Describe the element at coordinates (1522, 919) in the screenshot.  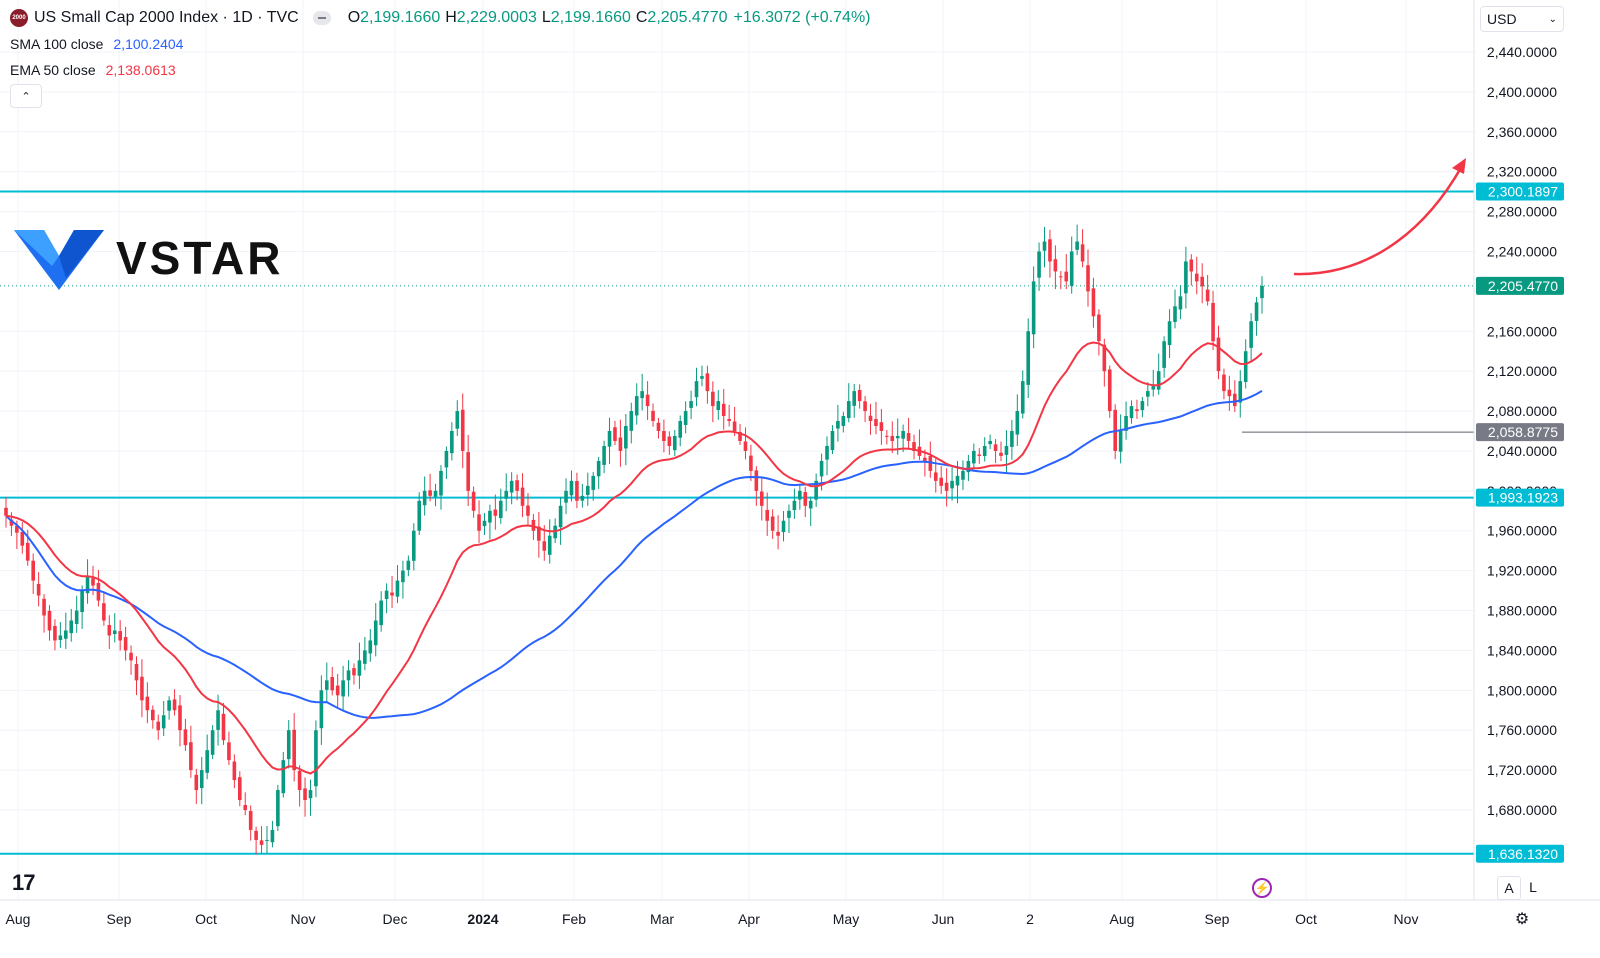
I see `settings-gear-icon: ⚙` at that location.